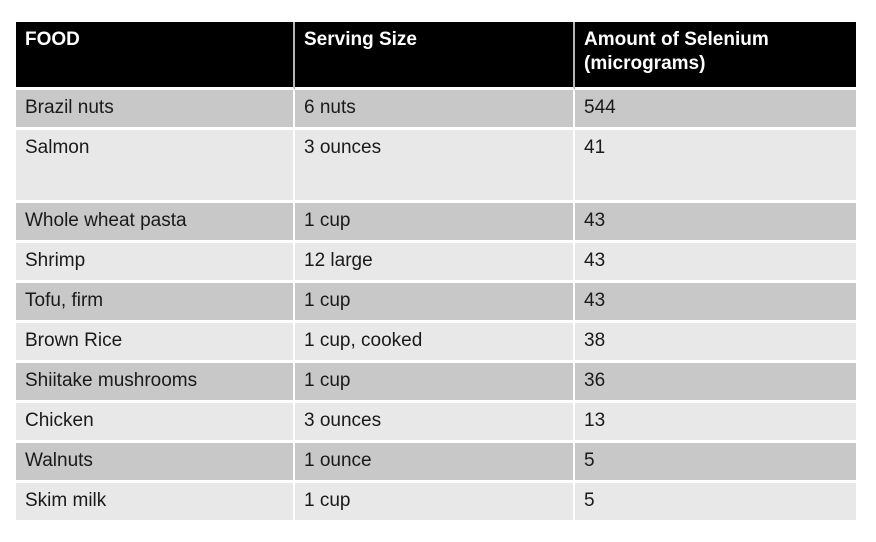 This screenshot has width=876, height=542. I want to click on cell-food: Walnuts, so click(155, 463).